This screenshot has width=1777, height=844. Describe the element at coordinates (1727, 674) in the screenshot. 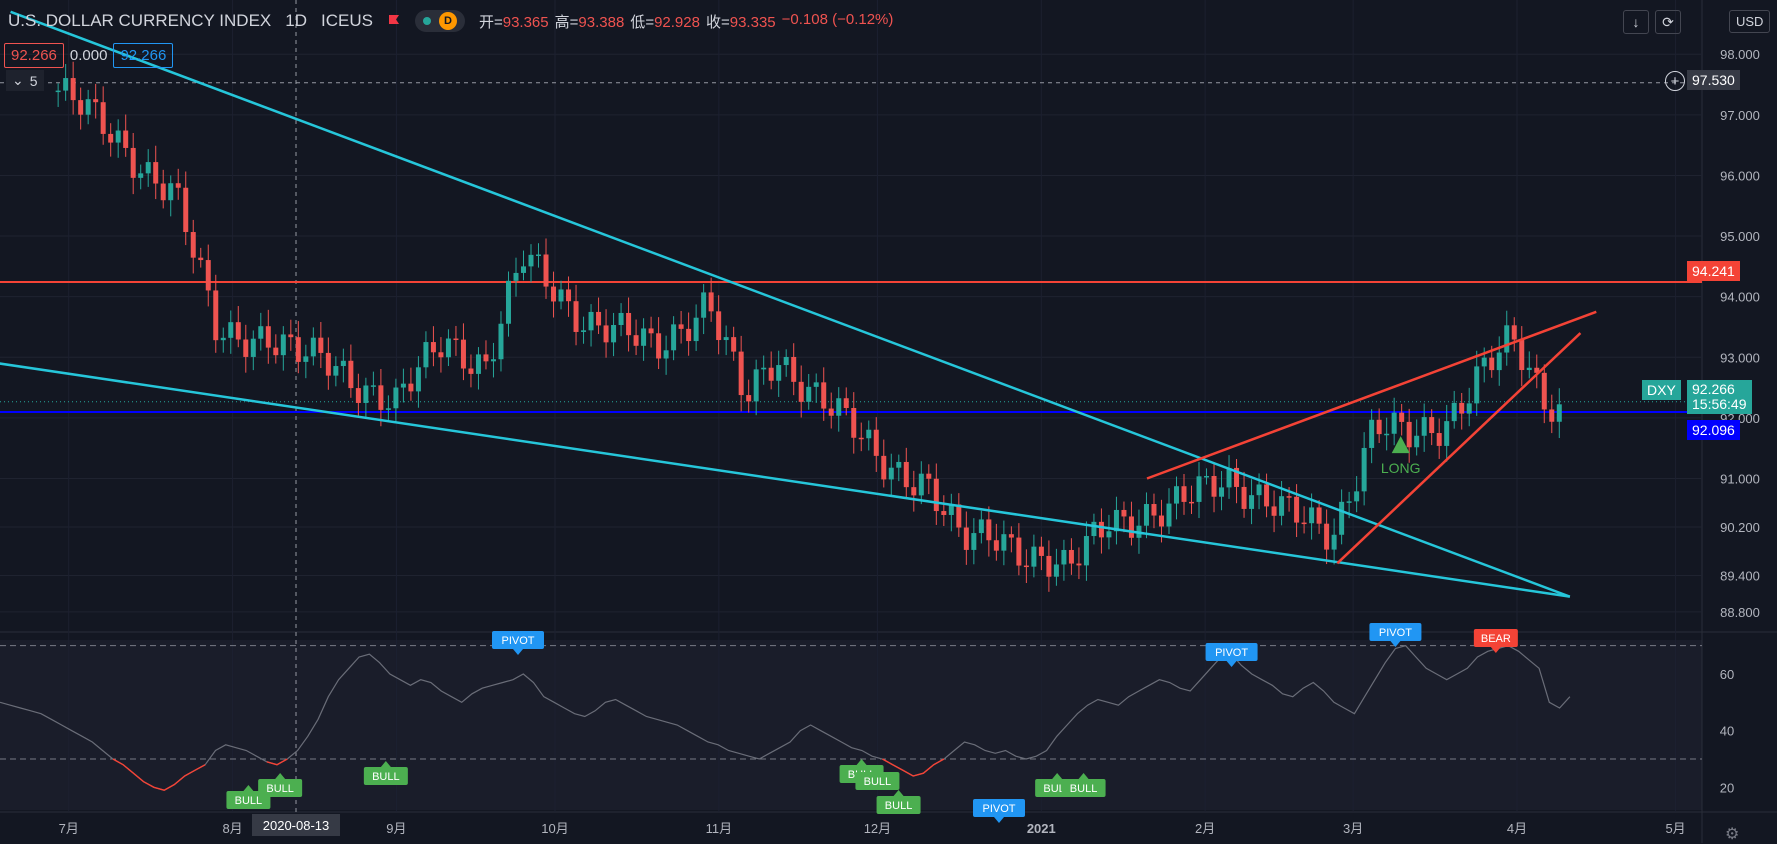

I see `rsi-tick-label: 60` at that location.